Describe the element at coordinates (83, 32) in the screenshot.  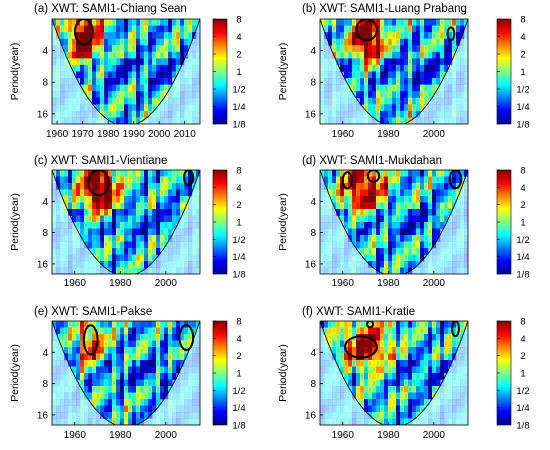
I see `significance-contour` at that location.